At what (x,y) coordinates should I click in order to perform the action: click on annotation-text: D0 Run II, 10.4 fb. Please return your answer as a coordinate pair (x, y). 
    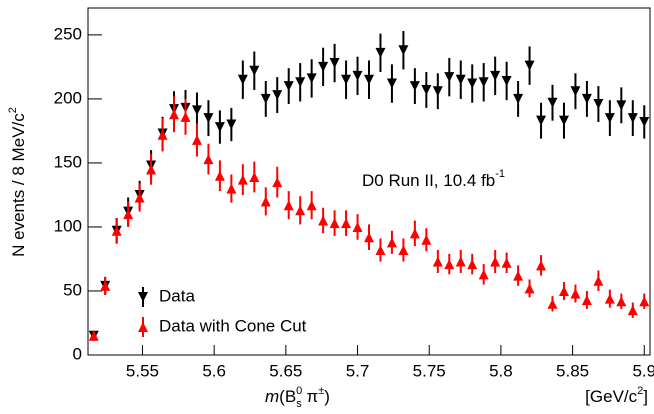
    Looking at the image, I should click on (428, 180).